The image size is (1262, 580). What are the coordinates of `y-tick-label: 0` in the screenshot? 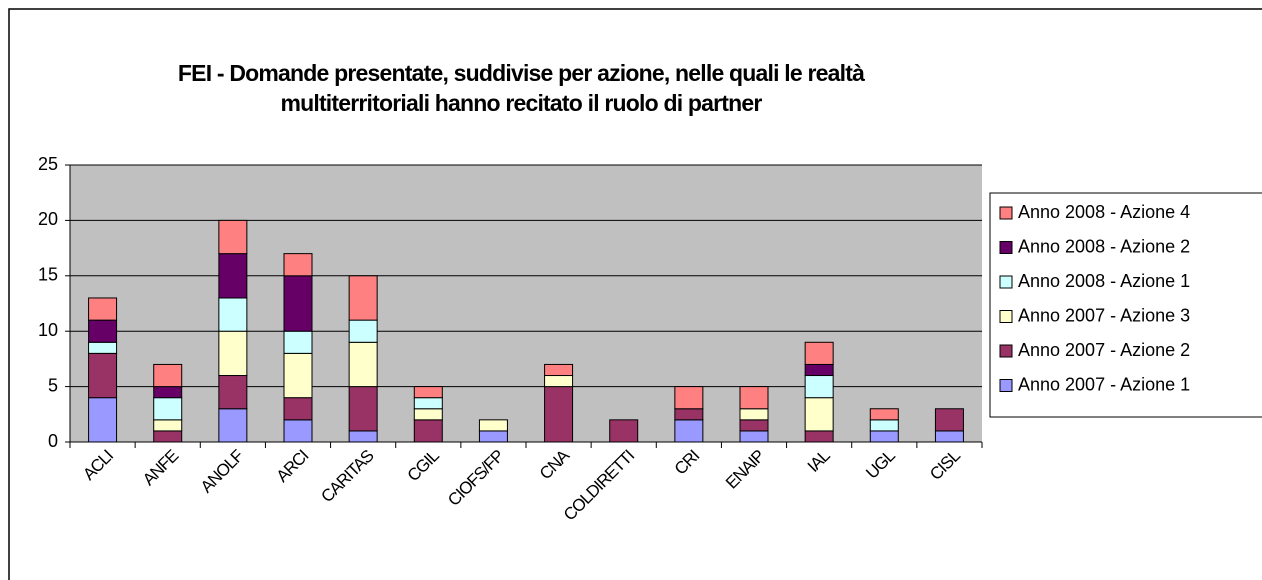 It's located at (53, 441).